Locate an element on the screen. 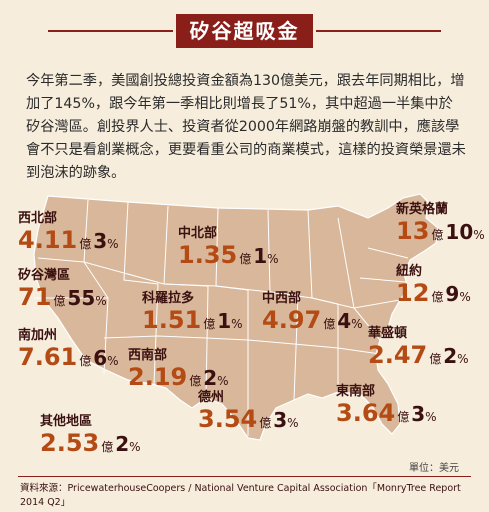 The image size is (489, 512). region-name: 矽谷灣區 is located at coordinates (44, 275).